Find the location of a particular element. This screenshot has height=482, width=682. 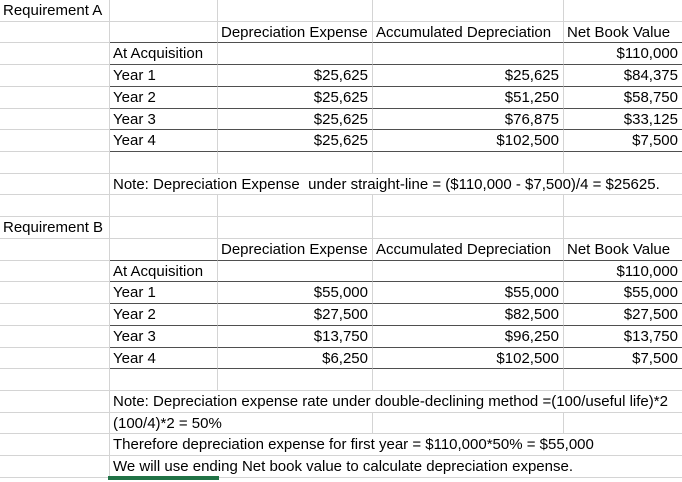

cell-requirement-a-title: Requirement A is located at coordinates (55, 11).